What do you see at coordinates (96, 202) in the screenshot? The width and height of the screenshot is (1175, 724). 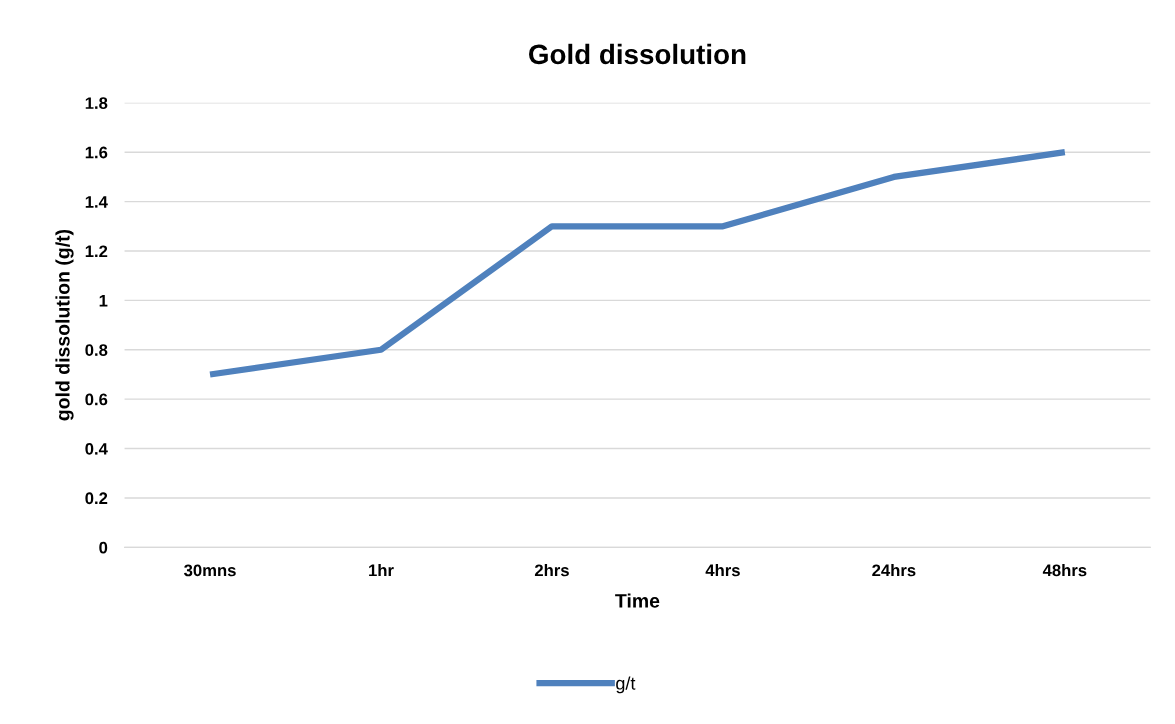 I see `y-tick-label: 1.4` at bounding box center [96, 202].